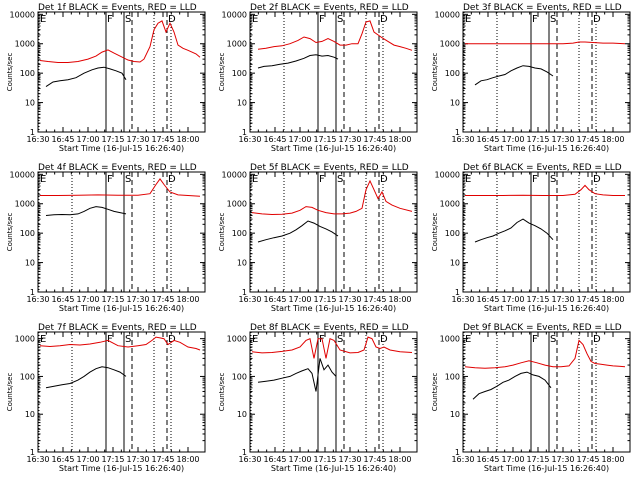  I want to click on chart-title: Det 9f BLACK = Events, RED = LLD, so click(542, 328).